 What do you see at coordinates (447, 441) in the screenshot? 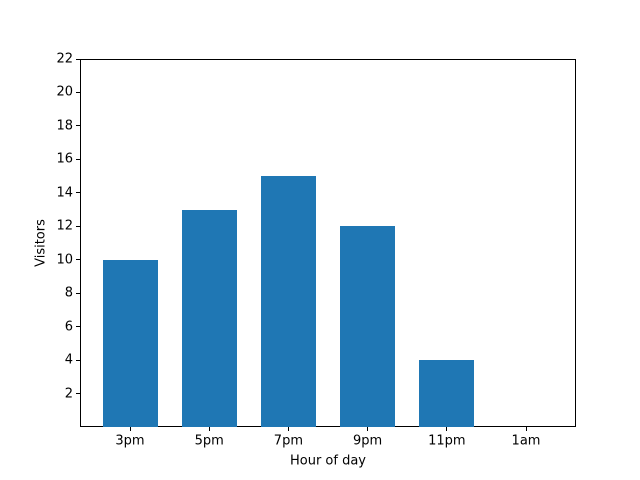
I see `x-tick-label: 11pm` at bounding box center [447, 441].